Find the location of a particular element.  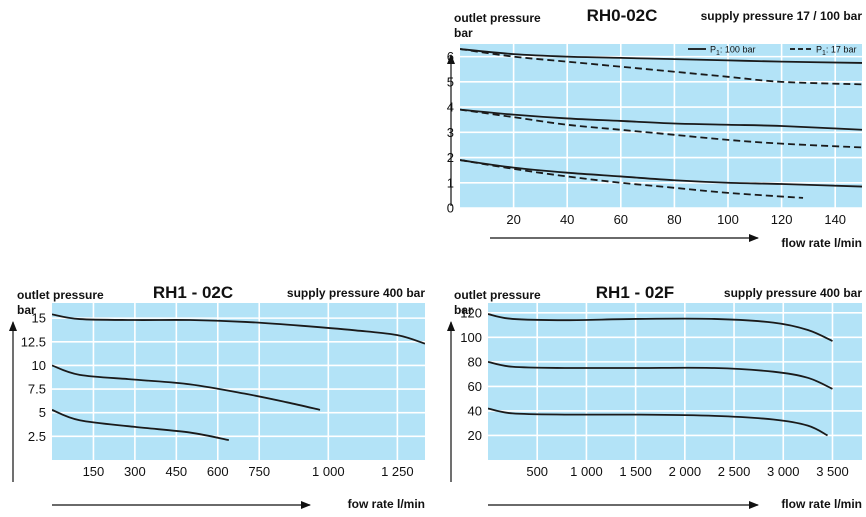

x-axis-label: fow rate l/min is located at coordinates (386, 504).